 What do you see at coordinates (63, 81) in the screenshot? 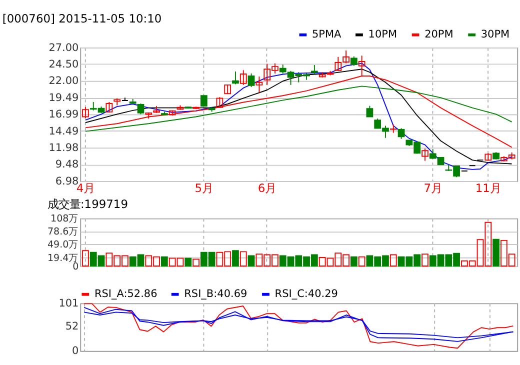
I see `y-tick-label: 22.00` at bounding box center [63, 81].